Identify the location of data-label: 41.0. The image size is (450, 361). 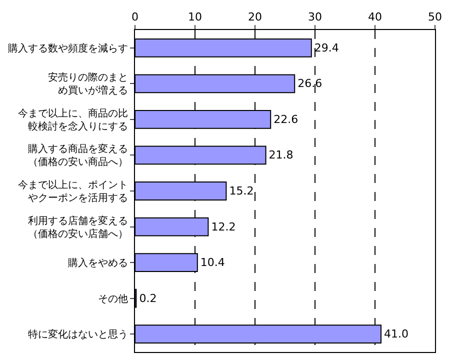
(396, 334).